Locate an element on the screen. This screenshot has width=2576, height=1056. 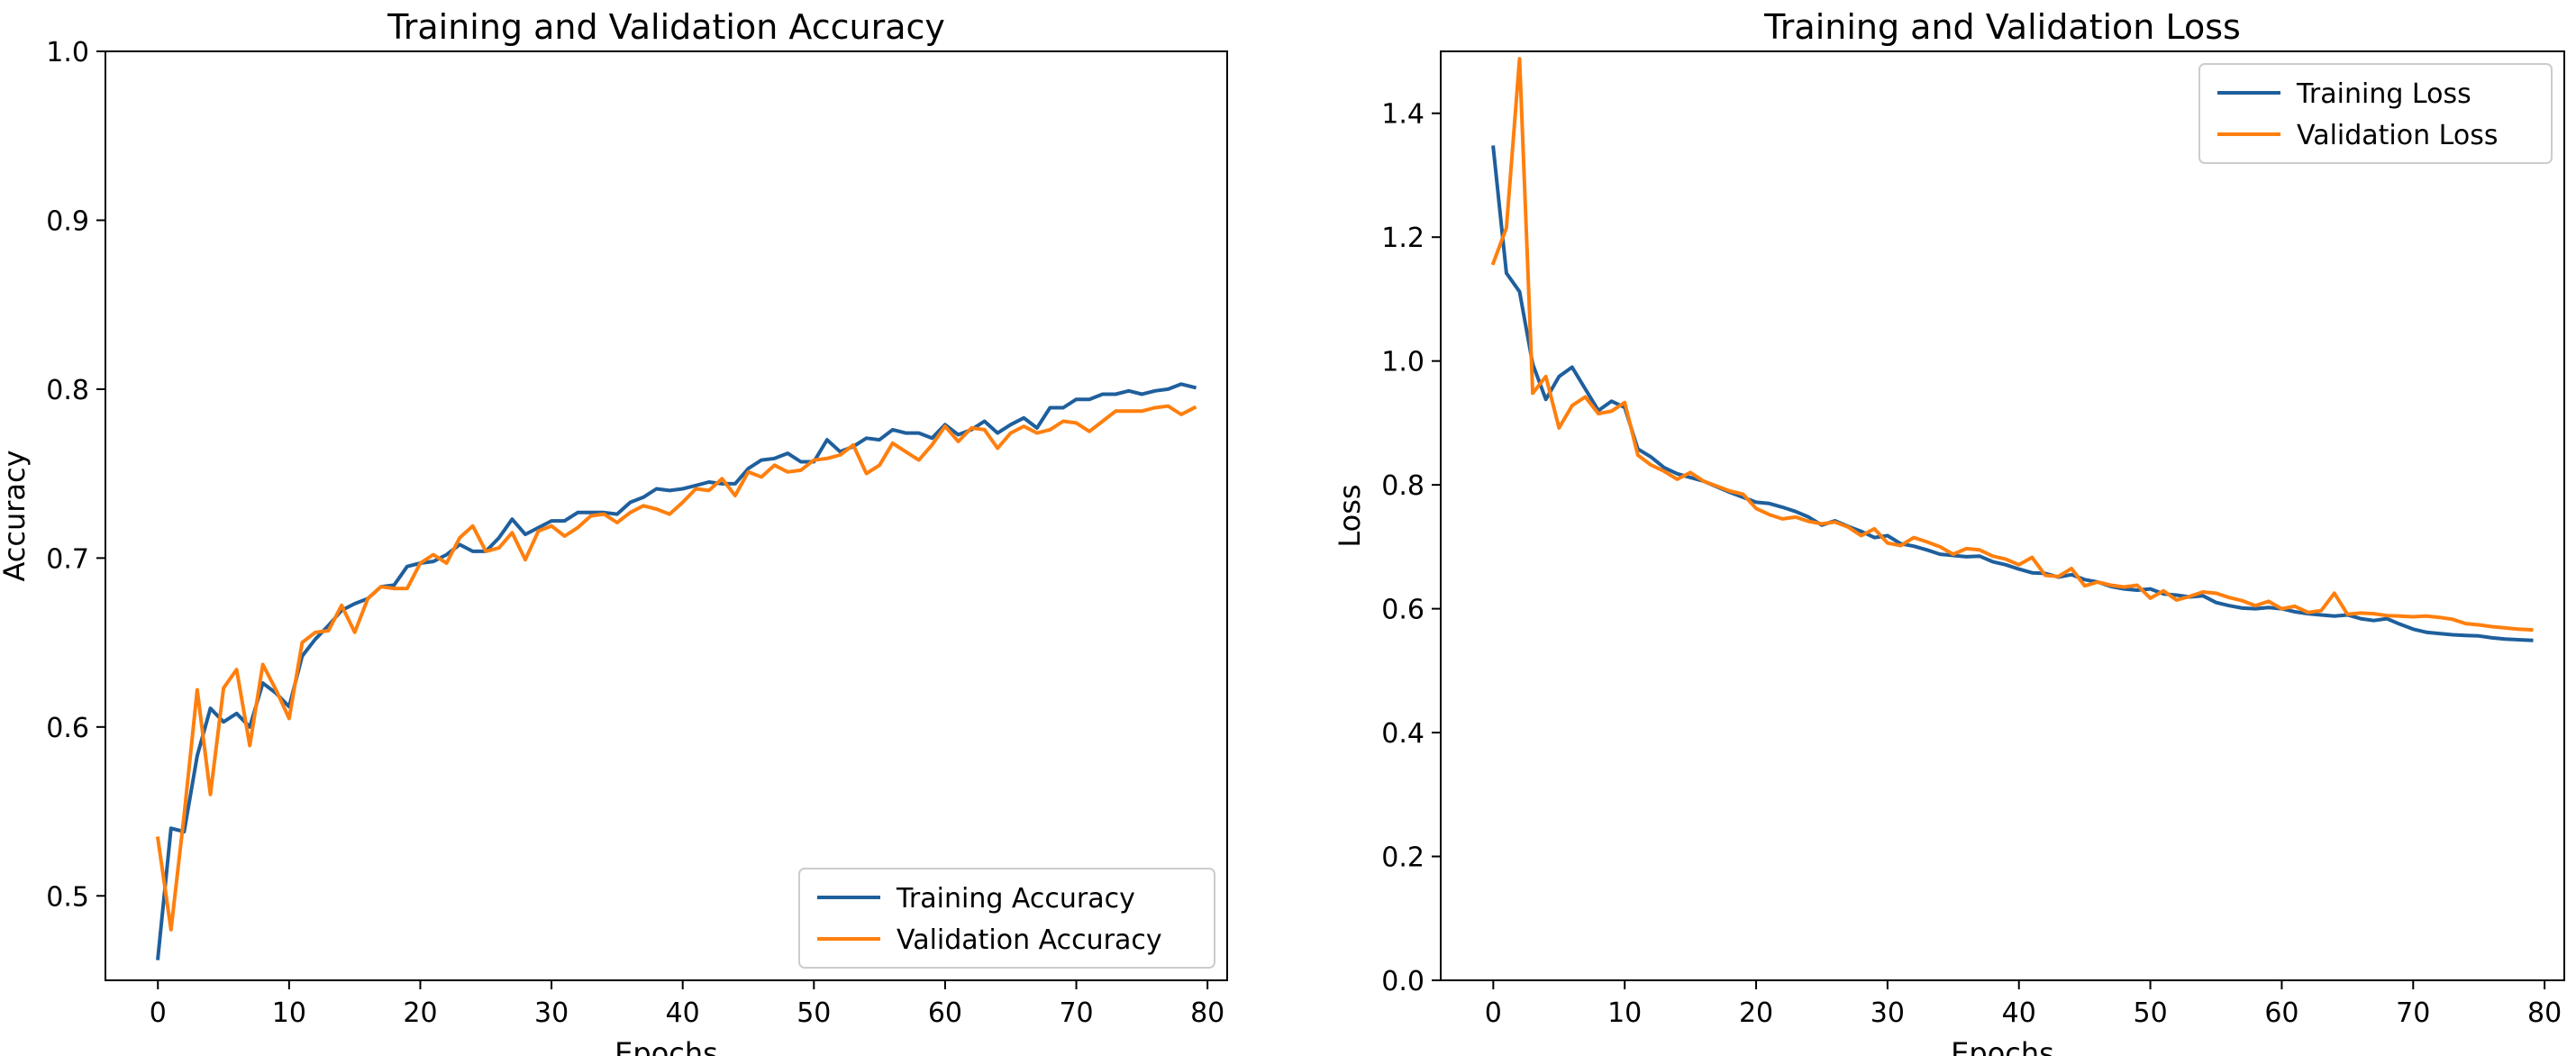
chart-2-x-tick-label: 50 is located at coordinates (2150, 1013).